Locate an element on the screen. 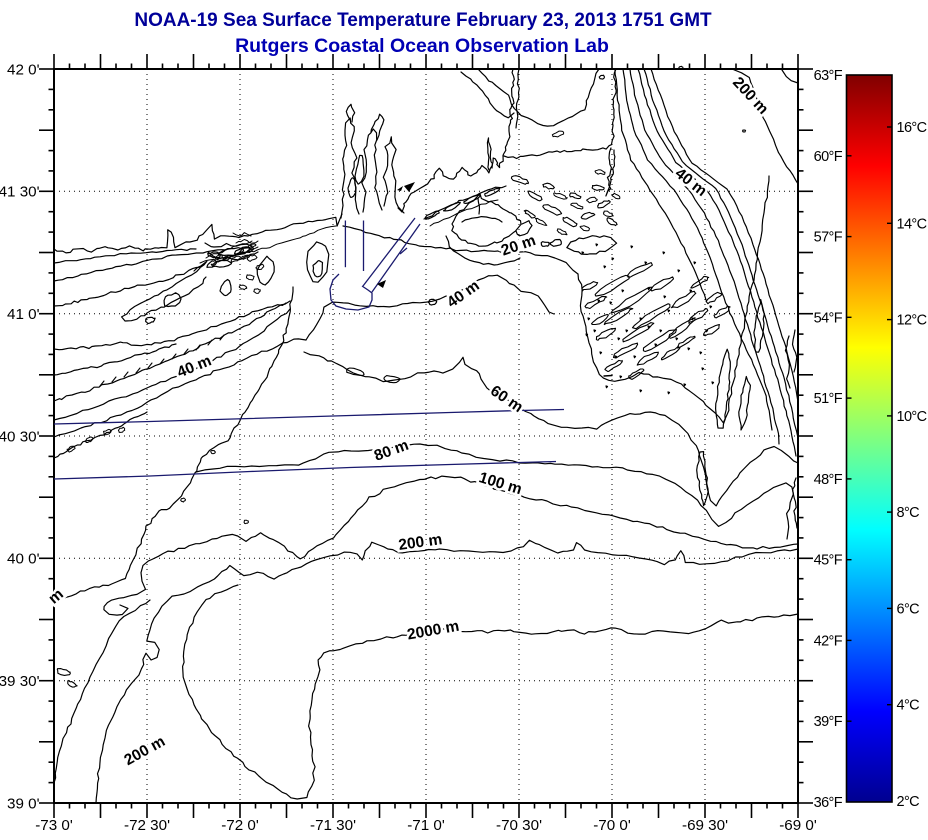  svg-text: 39 30' is located at coordinates (20, 681).